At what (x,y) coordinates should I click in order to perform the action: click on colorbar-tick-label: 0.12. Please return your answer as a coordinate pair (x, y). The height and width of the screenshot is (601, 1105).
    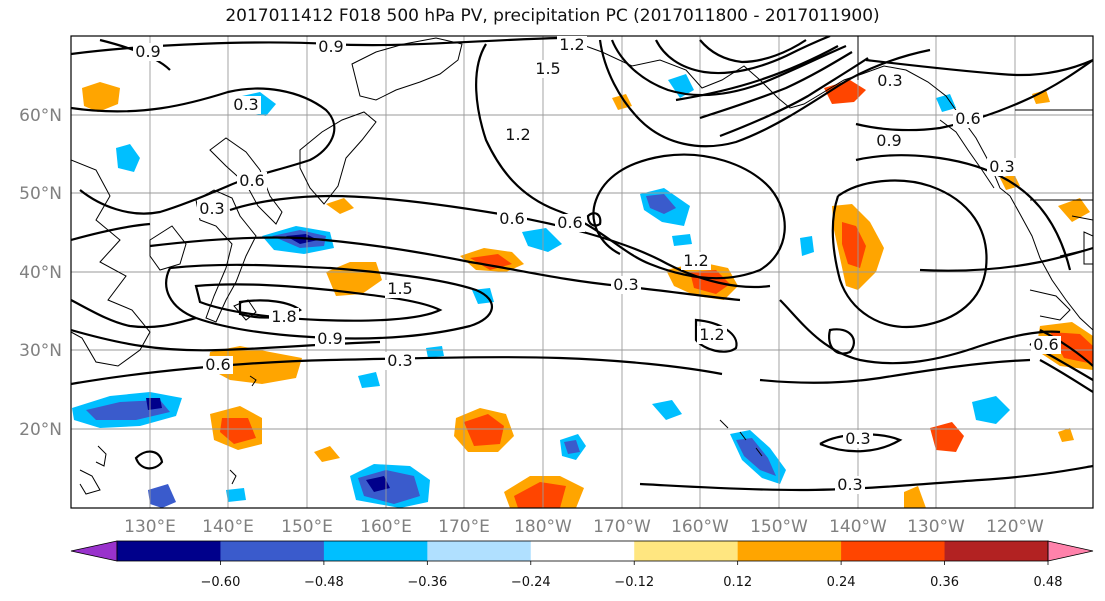
    Looking at the image, I should click on (737, 582).